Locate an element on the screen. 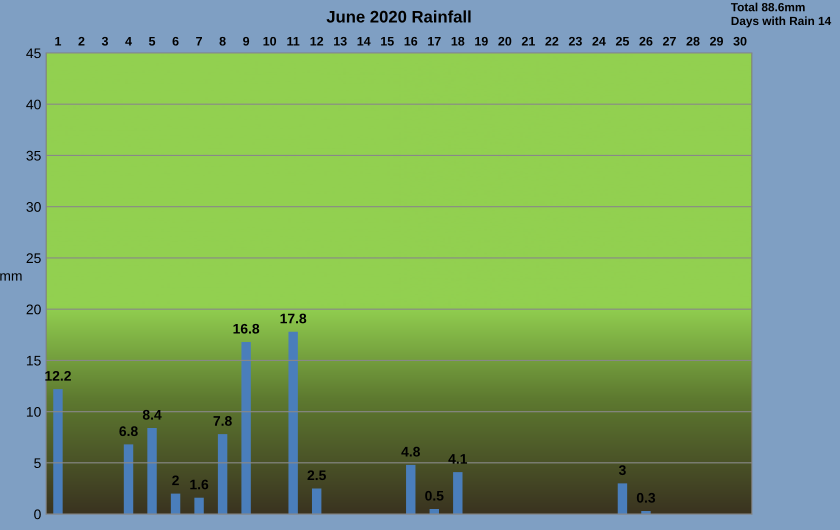 This screenshot has height=530, width=840. x-tick-label: 21 is located at coordinates (528, 41).